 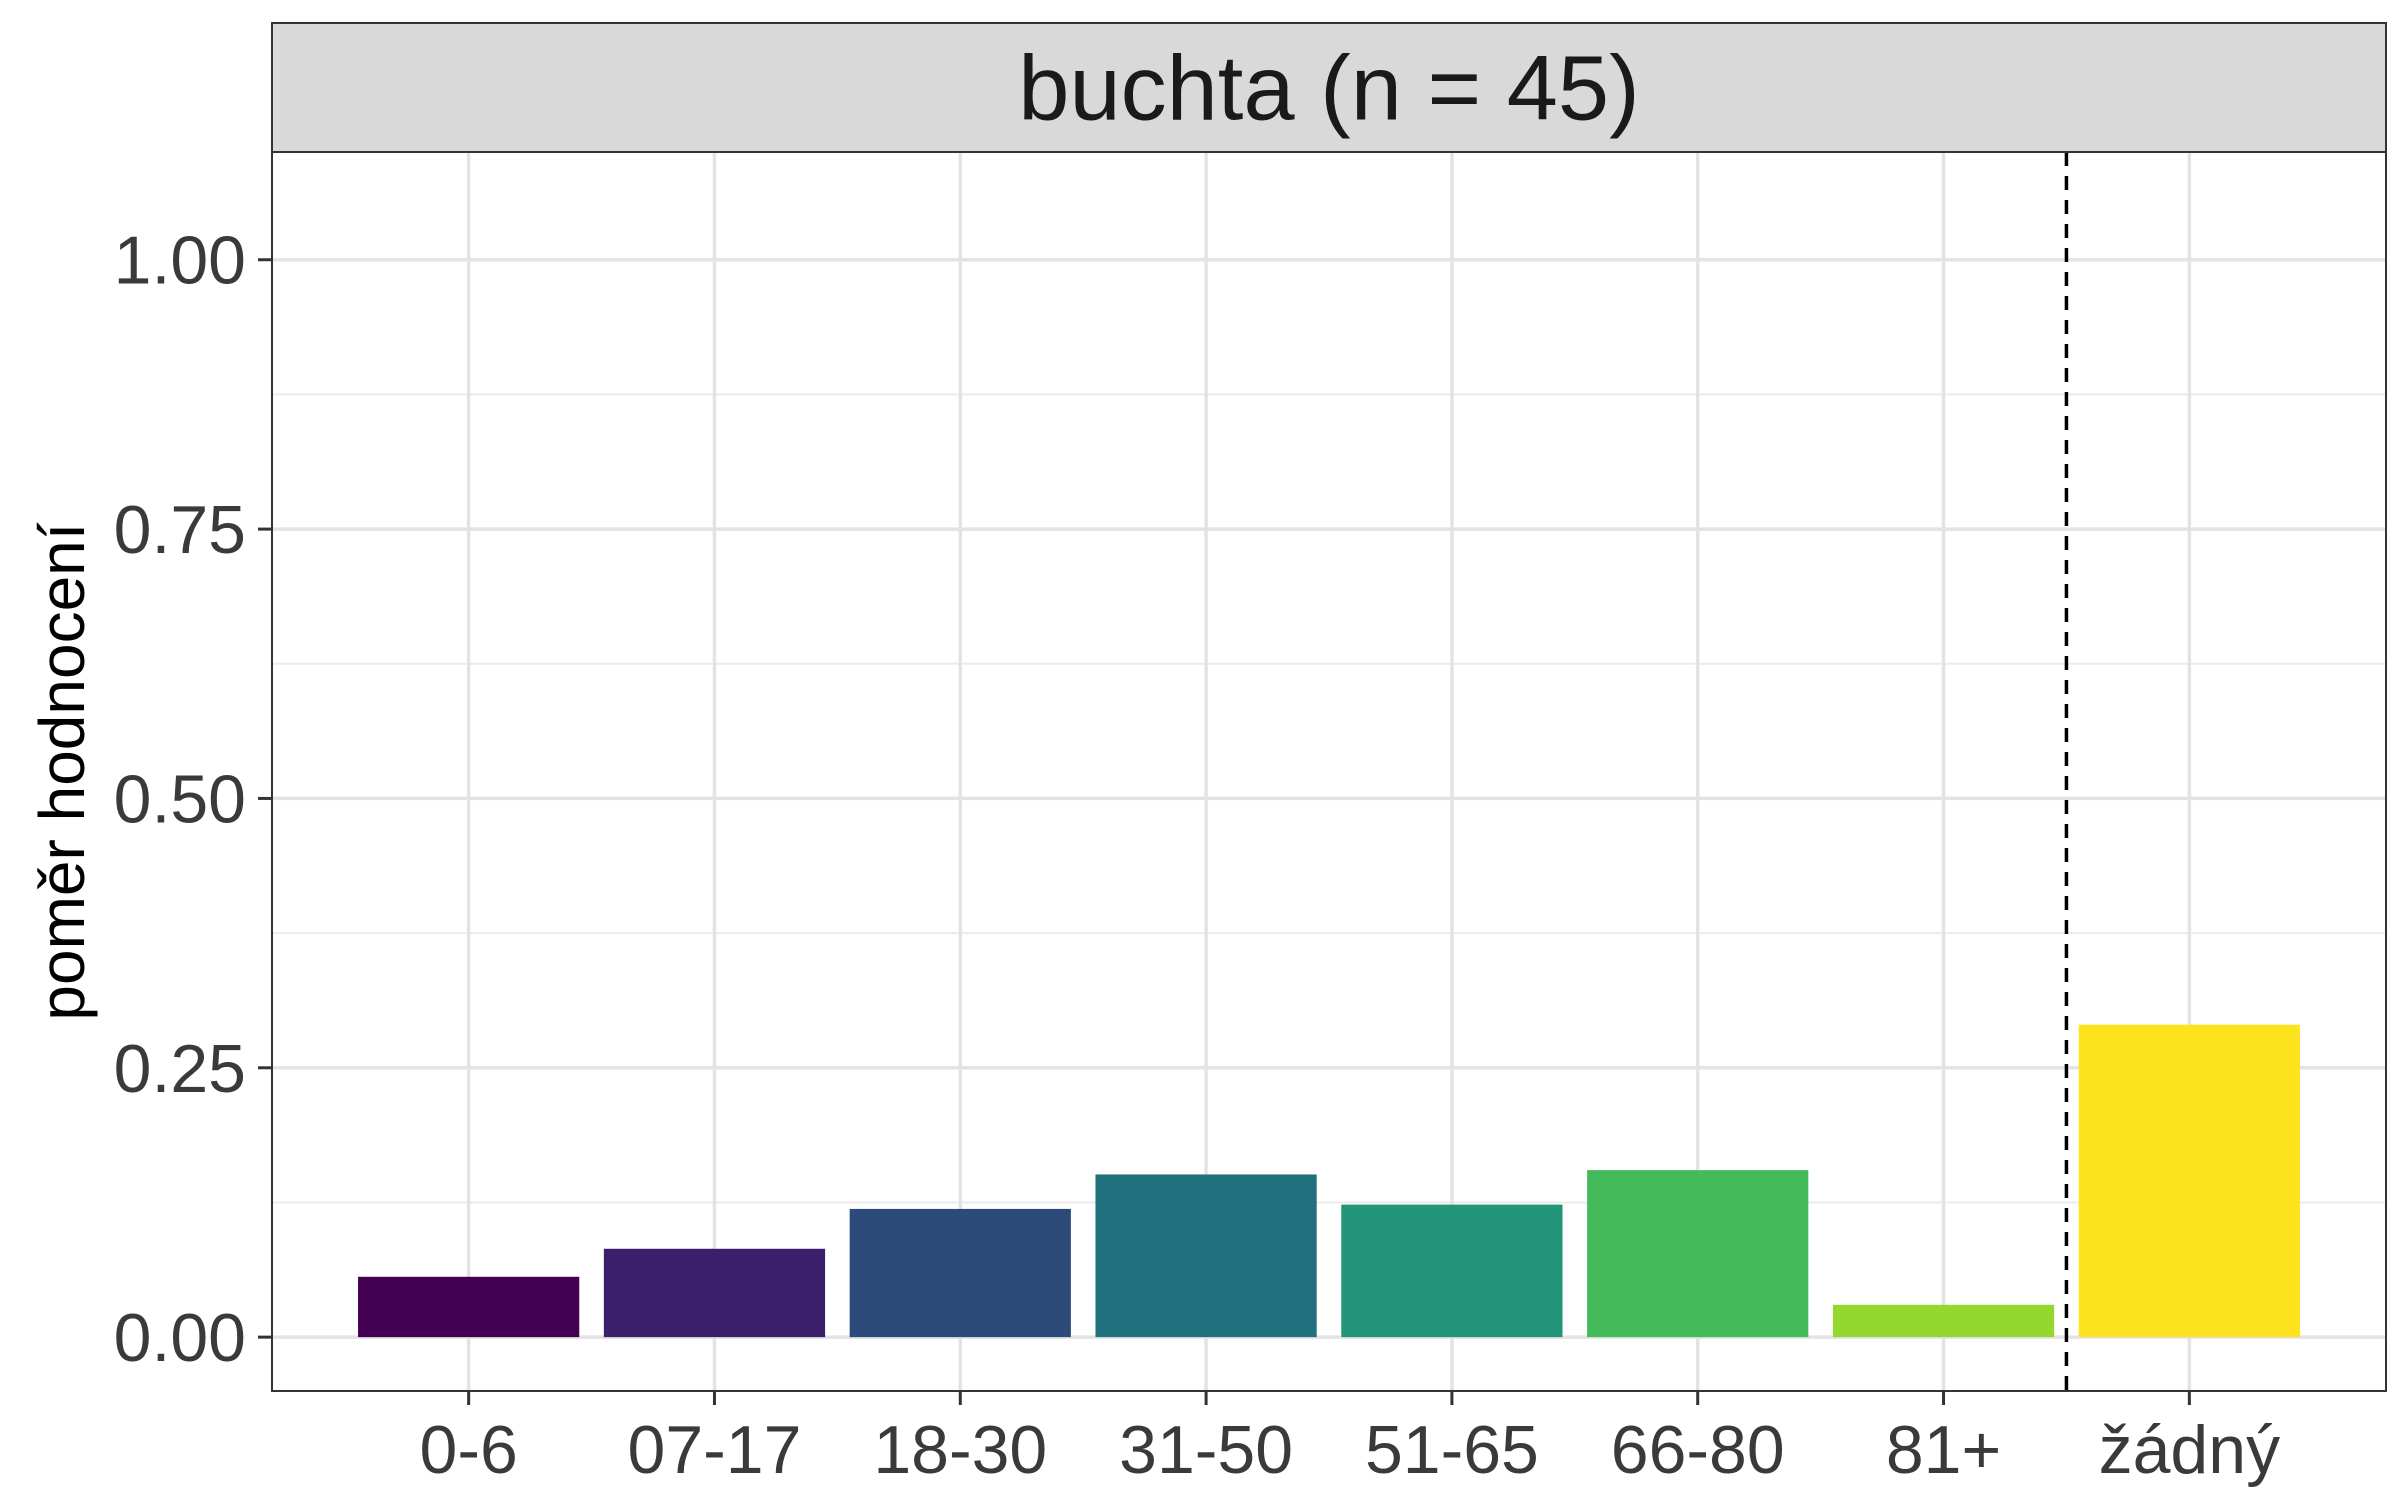 What do you see at coordinates (180, 261) in the screenshot?
I see `y-tick-label: 1.00` at bounding box center [180, 261].